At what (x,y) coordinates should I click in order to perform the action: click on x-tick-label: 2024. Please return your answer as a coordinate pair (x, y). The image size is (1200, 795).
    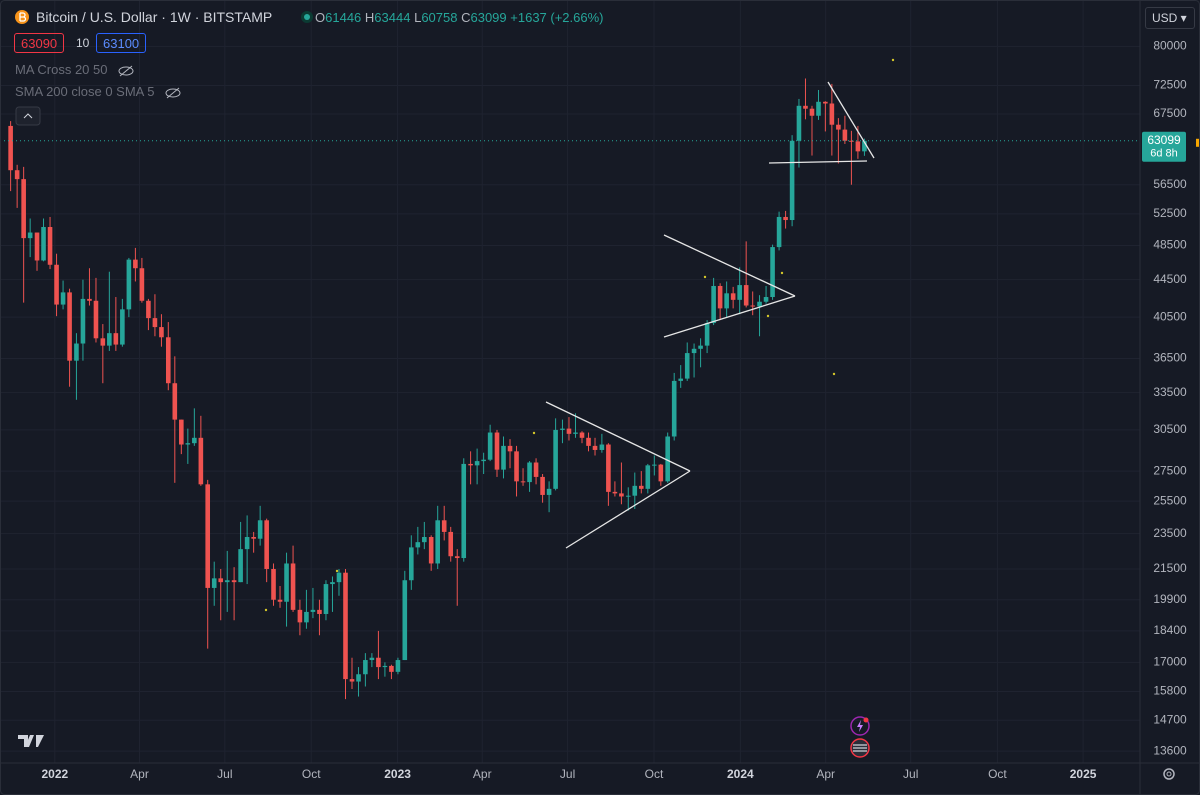
    Looking at the image, I should click on (740, 774).